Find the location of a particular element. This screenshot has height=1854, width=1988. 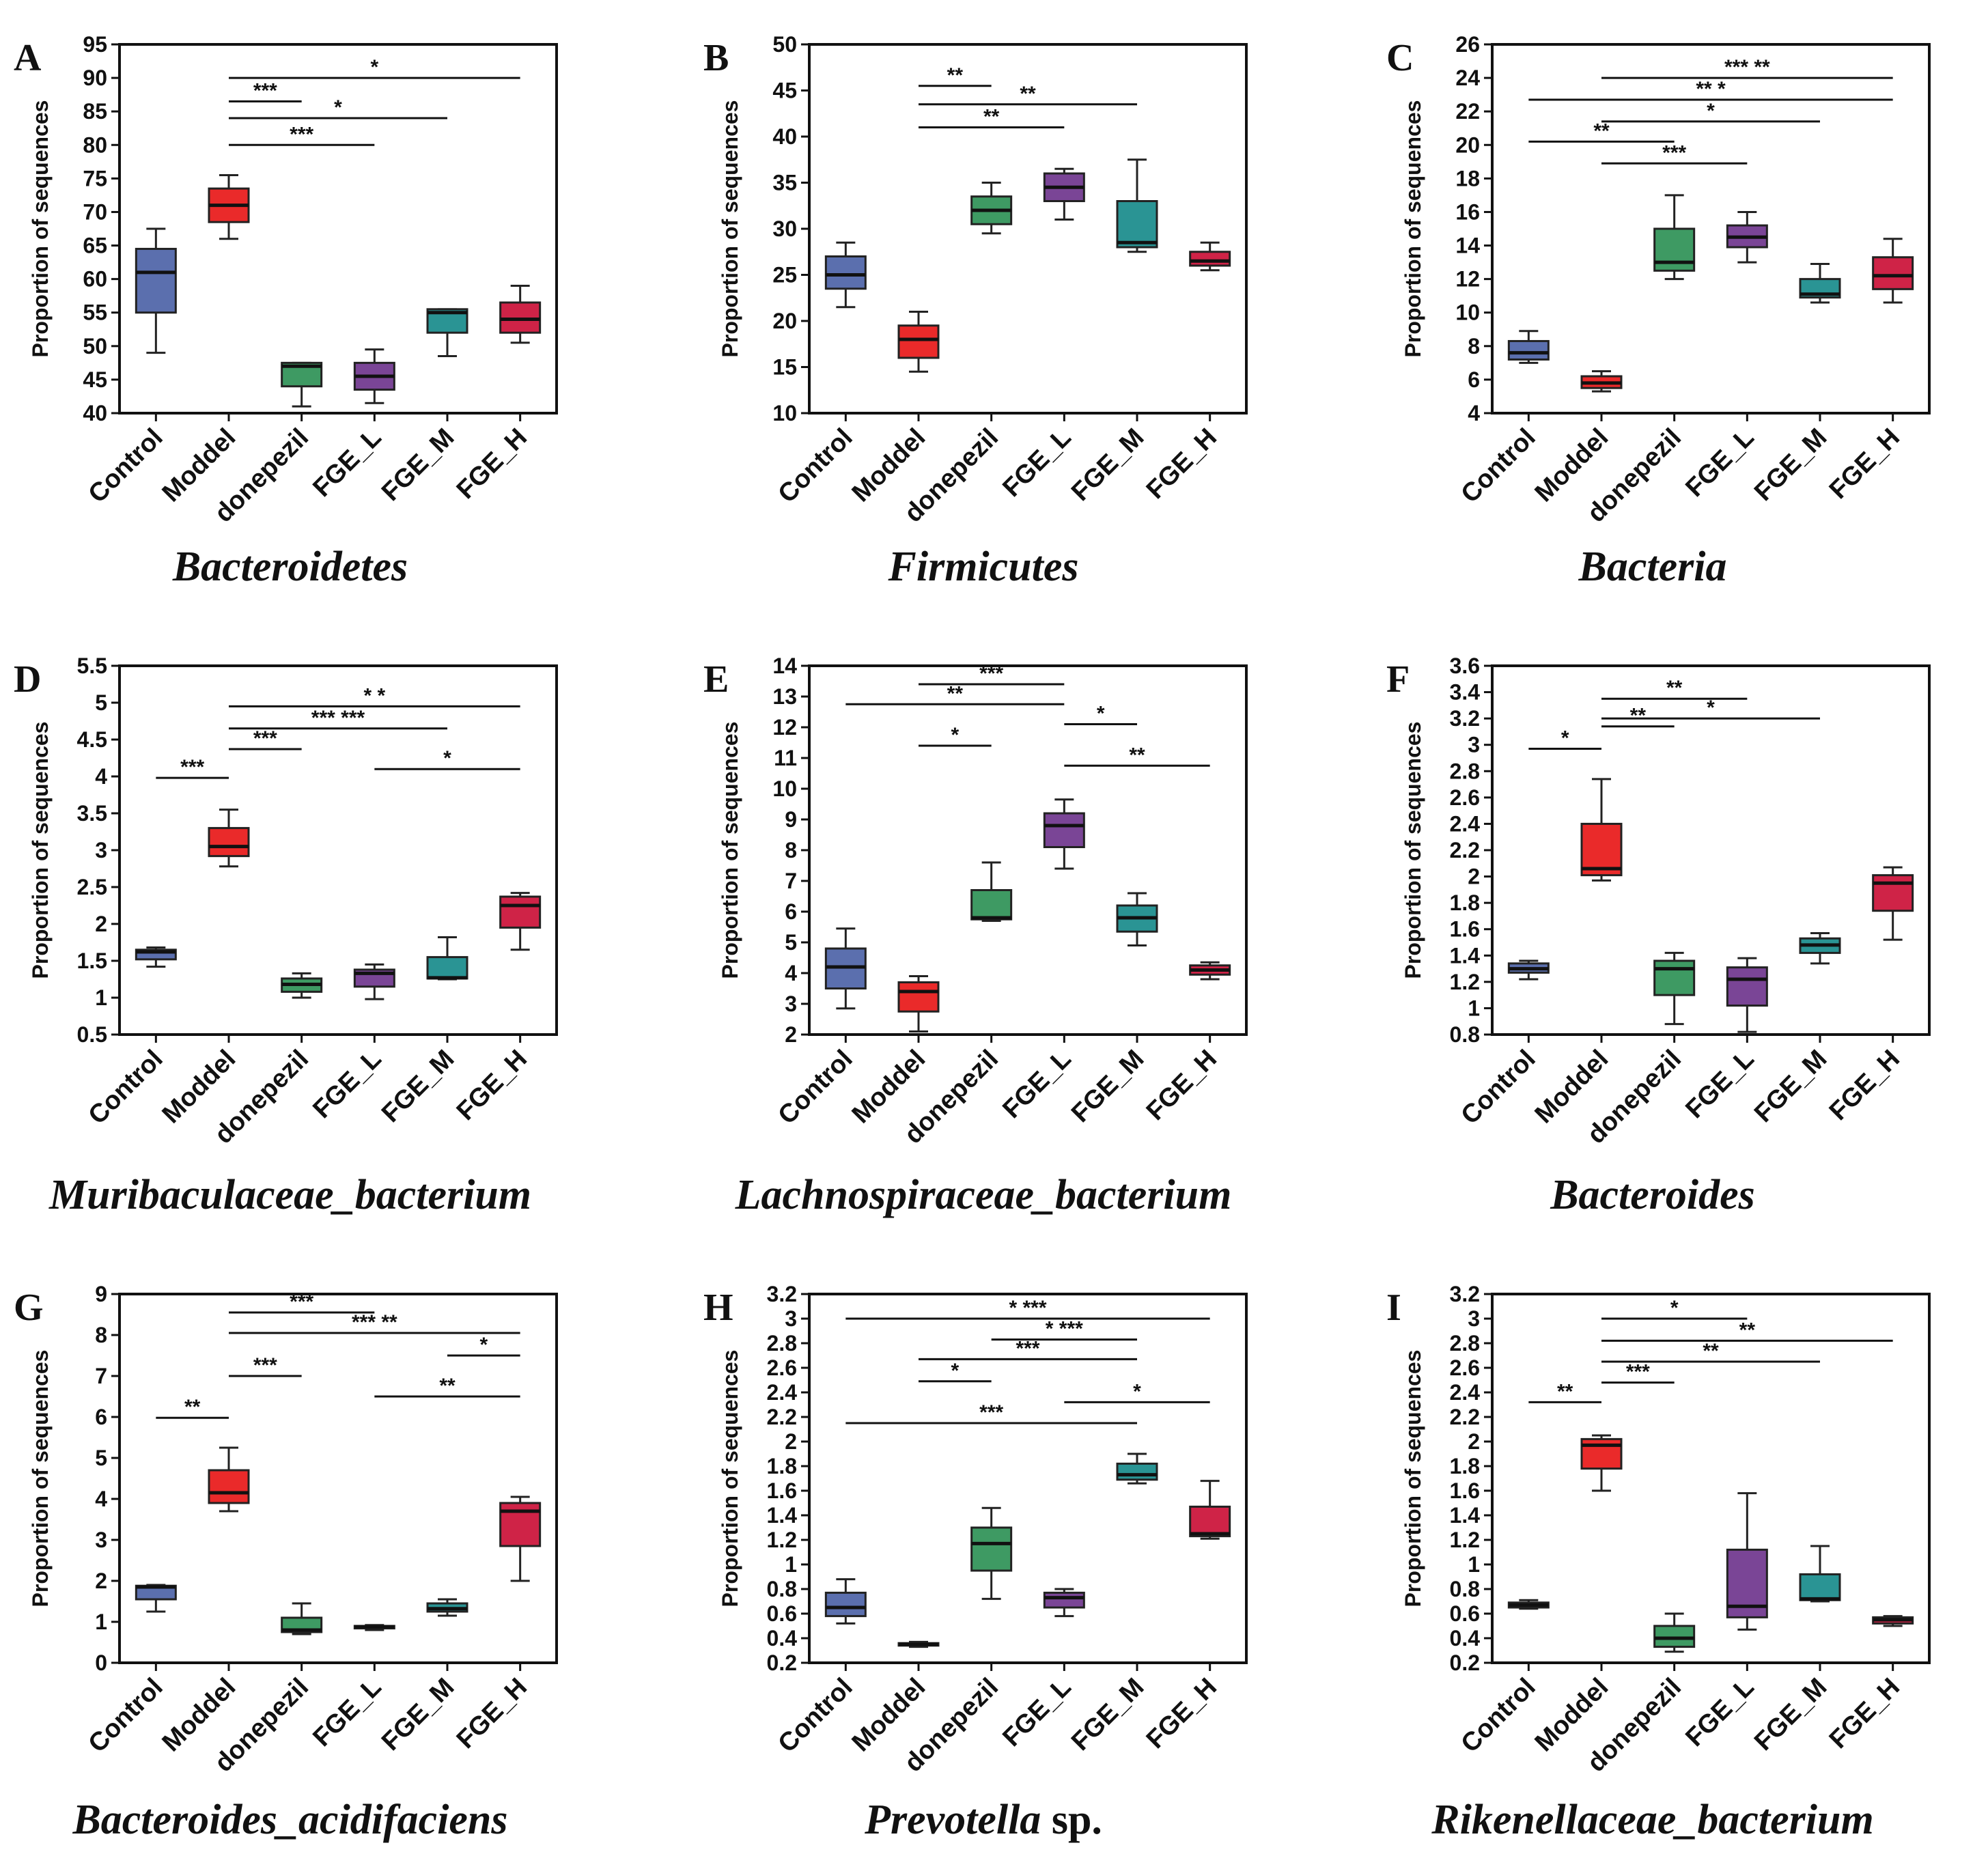

significance-label: *** is located at coordinates (192, 767).